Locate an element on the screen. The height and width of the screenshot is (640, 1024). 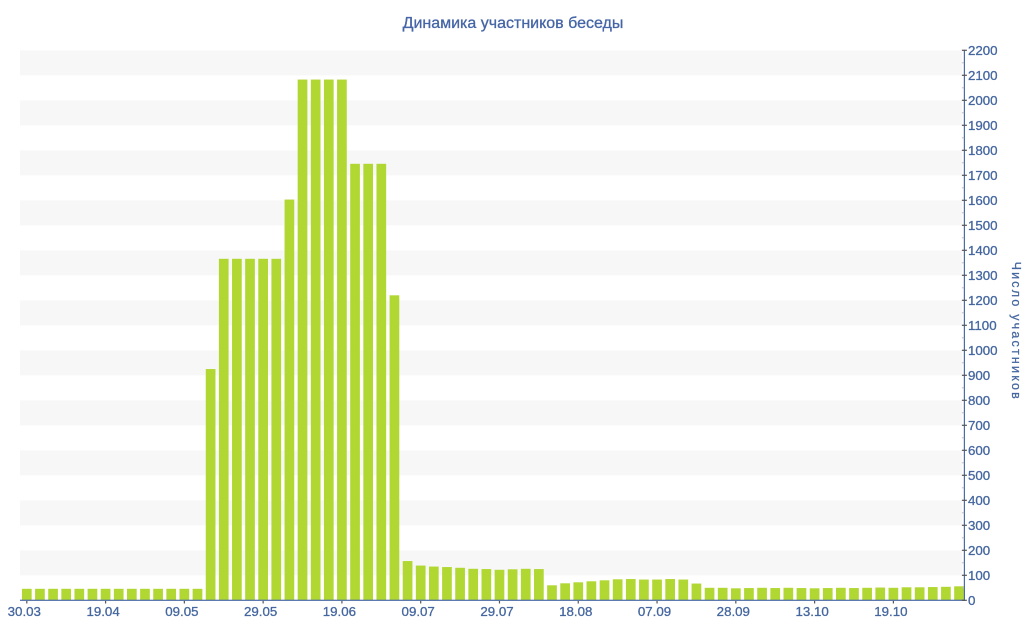
svg-text: 100 is located at coordinates (979, 575).